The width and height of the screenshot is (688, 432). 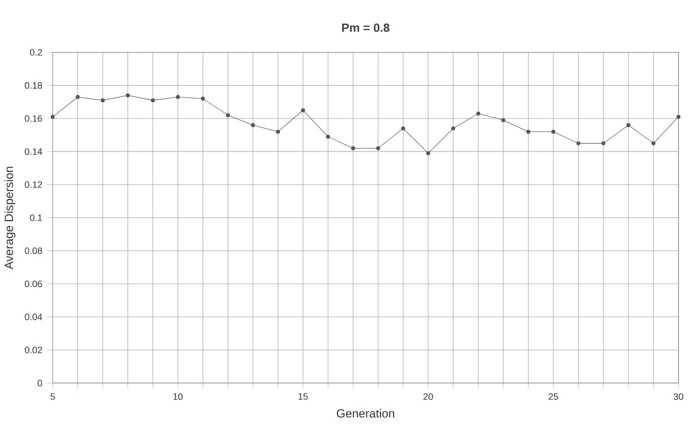 What do you see at coordinates (428, 396) in the screenshot?
I see `x-tick-label: 20` at bounding box center [428, 396].